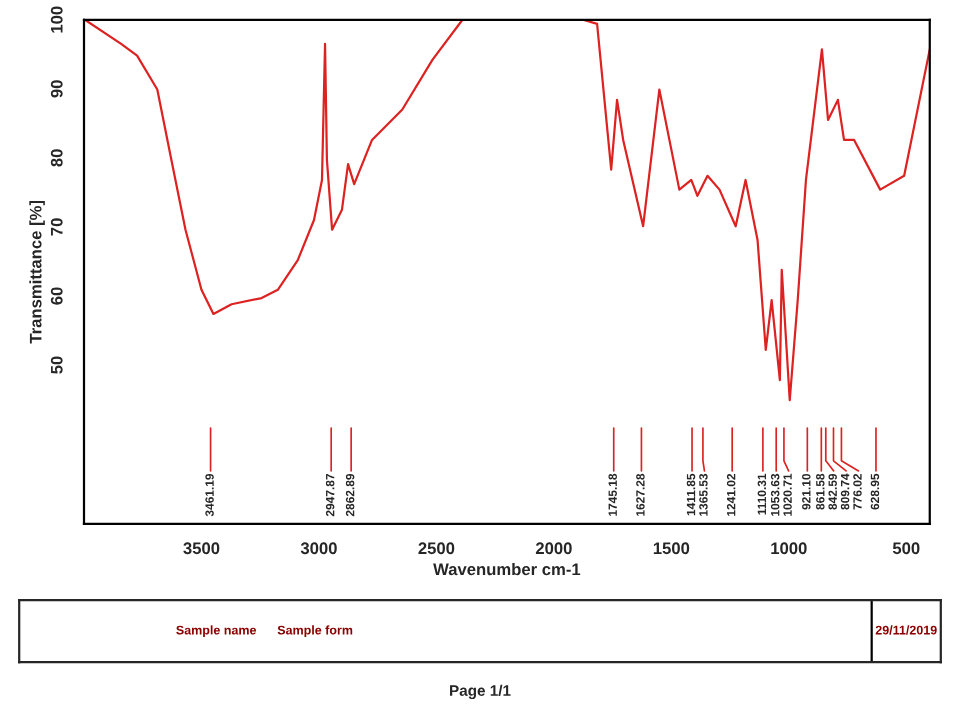 The width and height of the screenshot is (960, 706). I want to click on x-tick-label: 1000, so click(789, 548).